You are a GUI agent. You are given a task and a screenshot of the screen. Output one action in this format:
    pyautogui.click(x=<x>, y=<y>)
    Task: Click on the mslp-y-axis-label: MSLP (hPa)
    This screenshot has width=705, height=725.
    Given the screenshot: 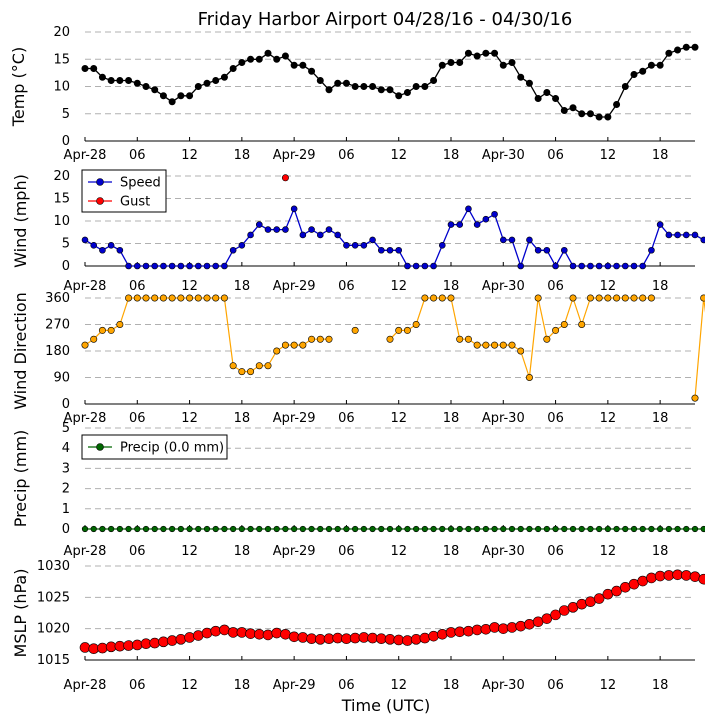 What is the action you would take?
    pyautogui.click(x=20, y=613)
    